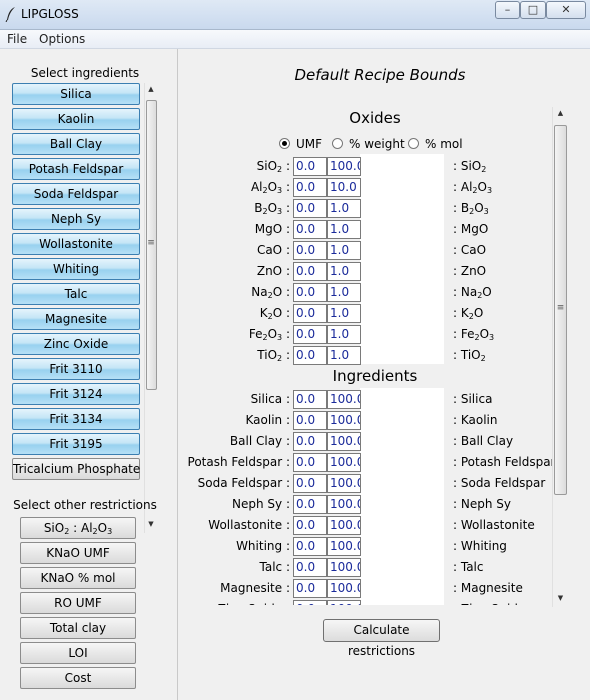 This screenshot has width=590, height=700. I want to click on bounds-scroll-thumb, so click(560, 310).